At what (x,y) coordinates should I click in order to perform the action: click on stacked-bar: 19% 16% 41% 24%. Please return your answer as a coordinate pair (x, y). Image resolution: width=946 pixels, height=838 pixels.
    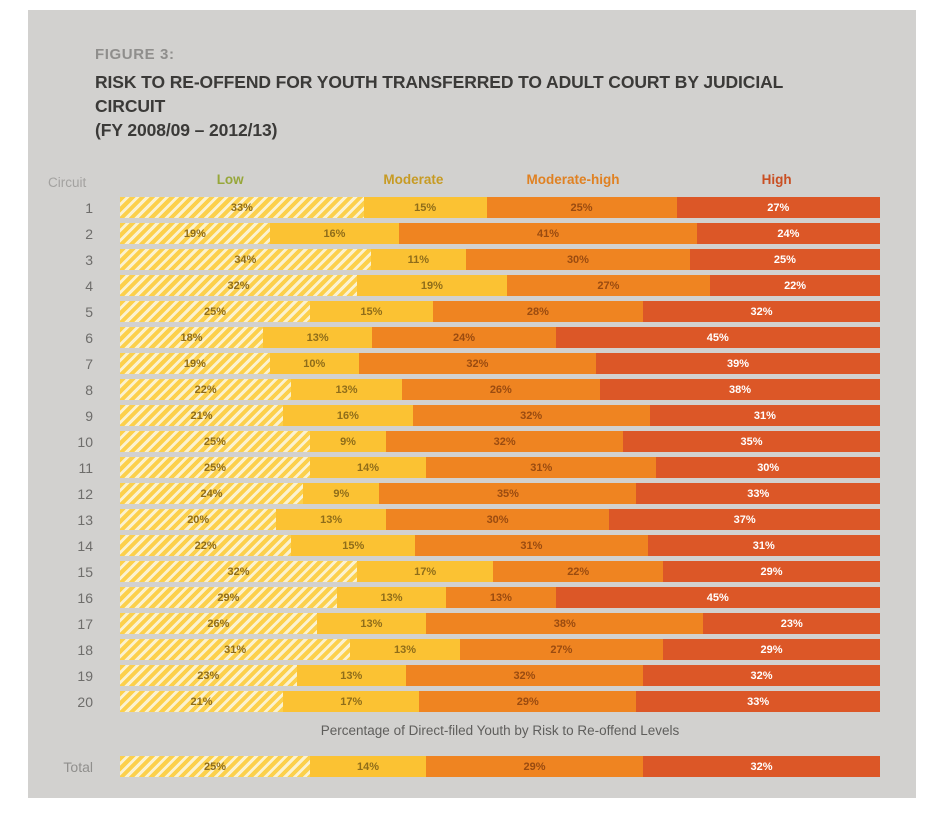
    Looking at the image, I should click on (500, 234).